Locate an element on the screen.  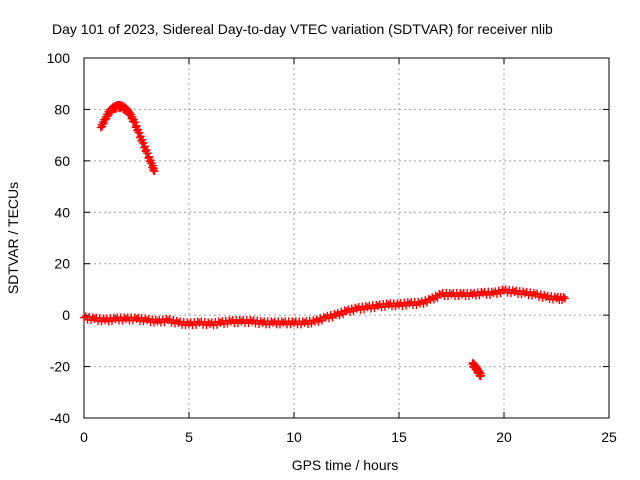
series-arc-high-elevation is located at coordinates (127, 138).